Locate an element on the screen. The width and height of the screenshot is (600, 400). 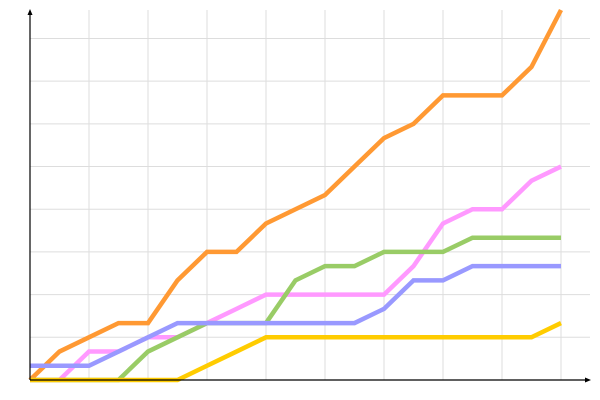
x-axis-arrow-icon is located at coordinates (588, 380).